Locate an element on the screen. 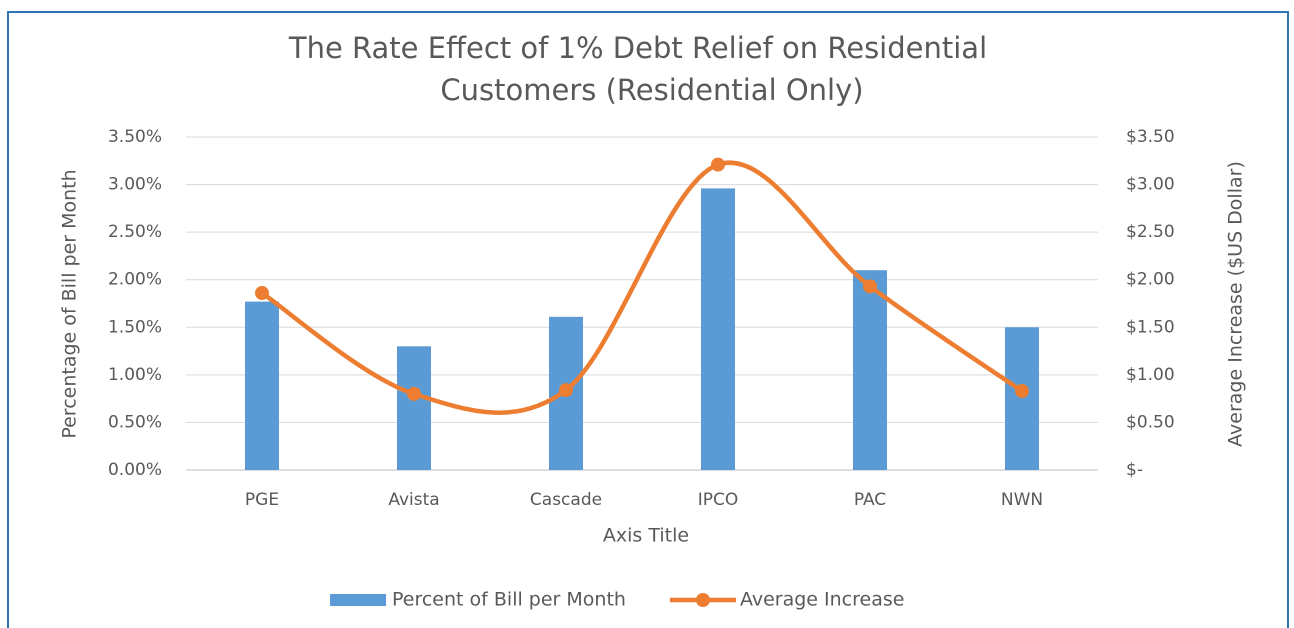  y2-tick-label: $2.50 is located at coordinates (1150, 232).